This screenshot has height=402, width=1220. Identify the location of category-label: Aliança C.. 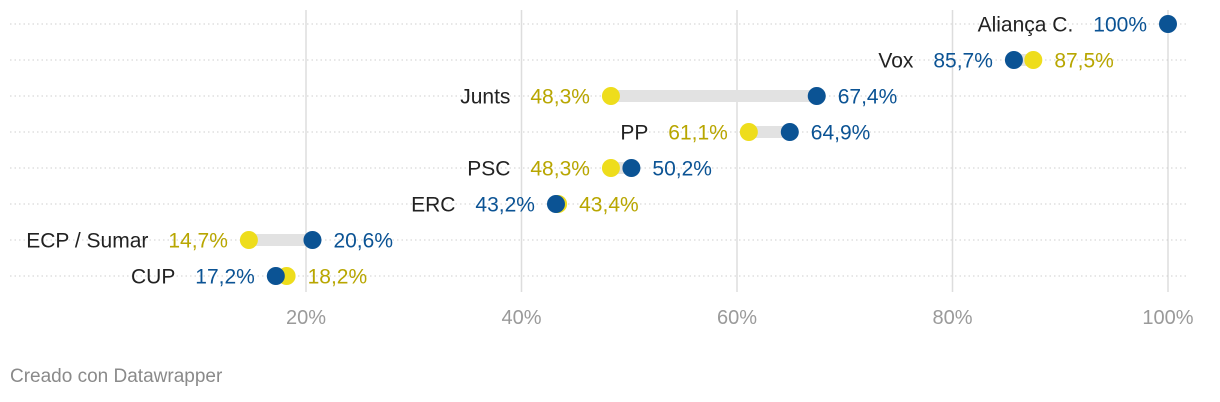
(1026, 25).